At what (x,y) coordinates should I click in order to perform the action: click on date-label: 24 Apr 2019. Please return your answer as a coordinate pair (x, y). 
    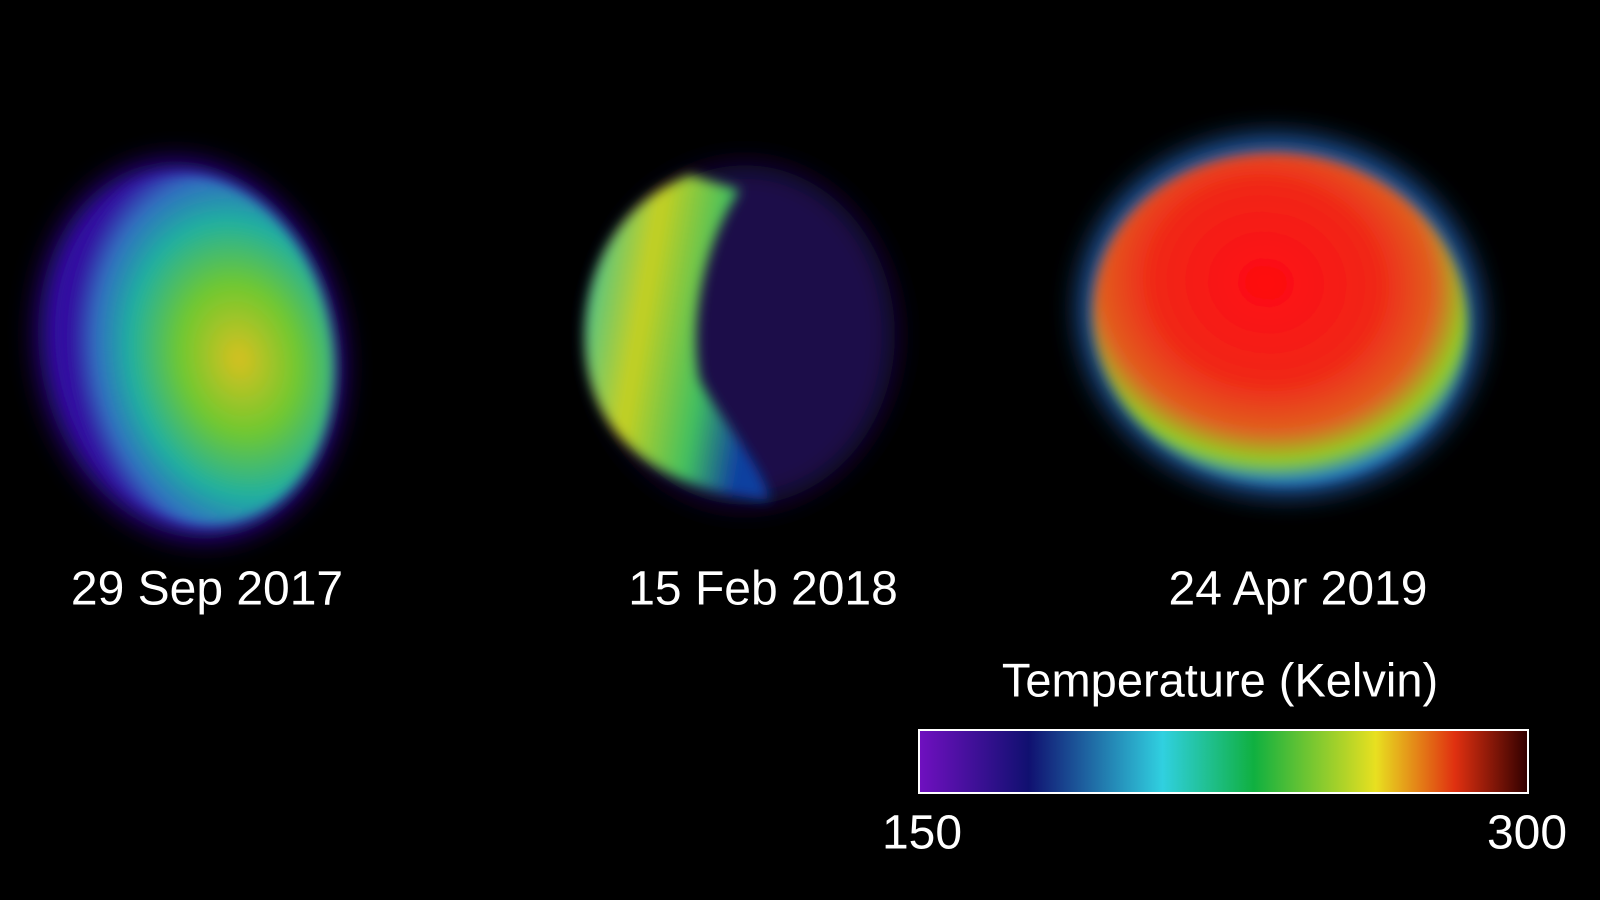
    Looking at the image, I should click on (1298, 589).